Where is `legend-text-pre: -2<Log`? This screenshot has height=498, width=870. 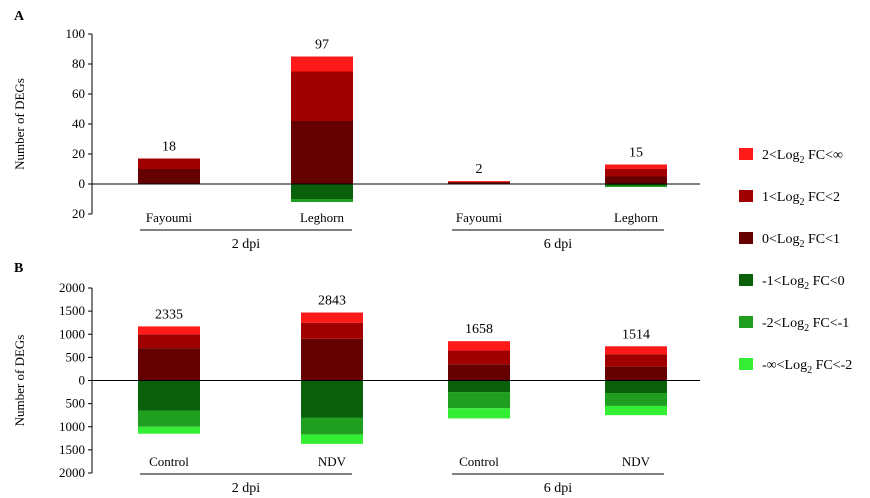 legend-text-pre: -2<Log is located at coordinates (783, 323).